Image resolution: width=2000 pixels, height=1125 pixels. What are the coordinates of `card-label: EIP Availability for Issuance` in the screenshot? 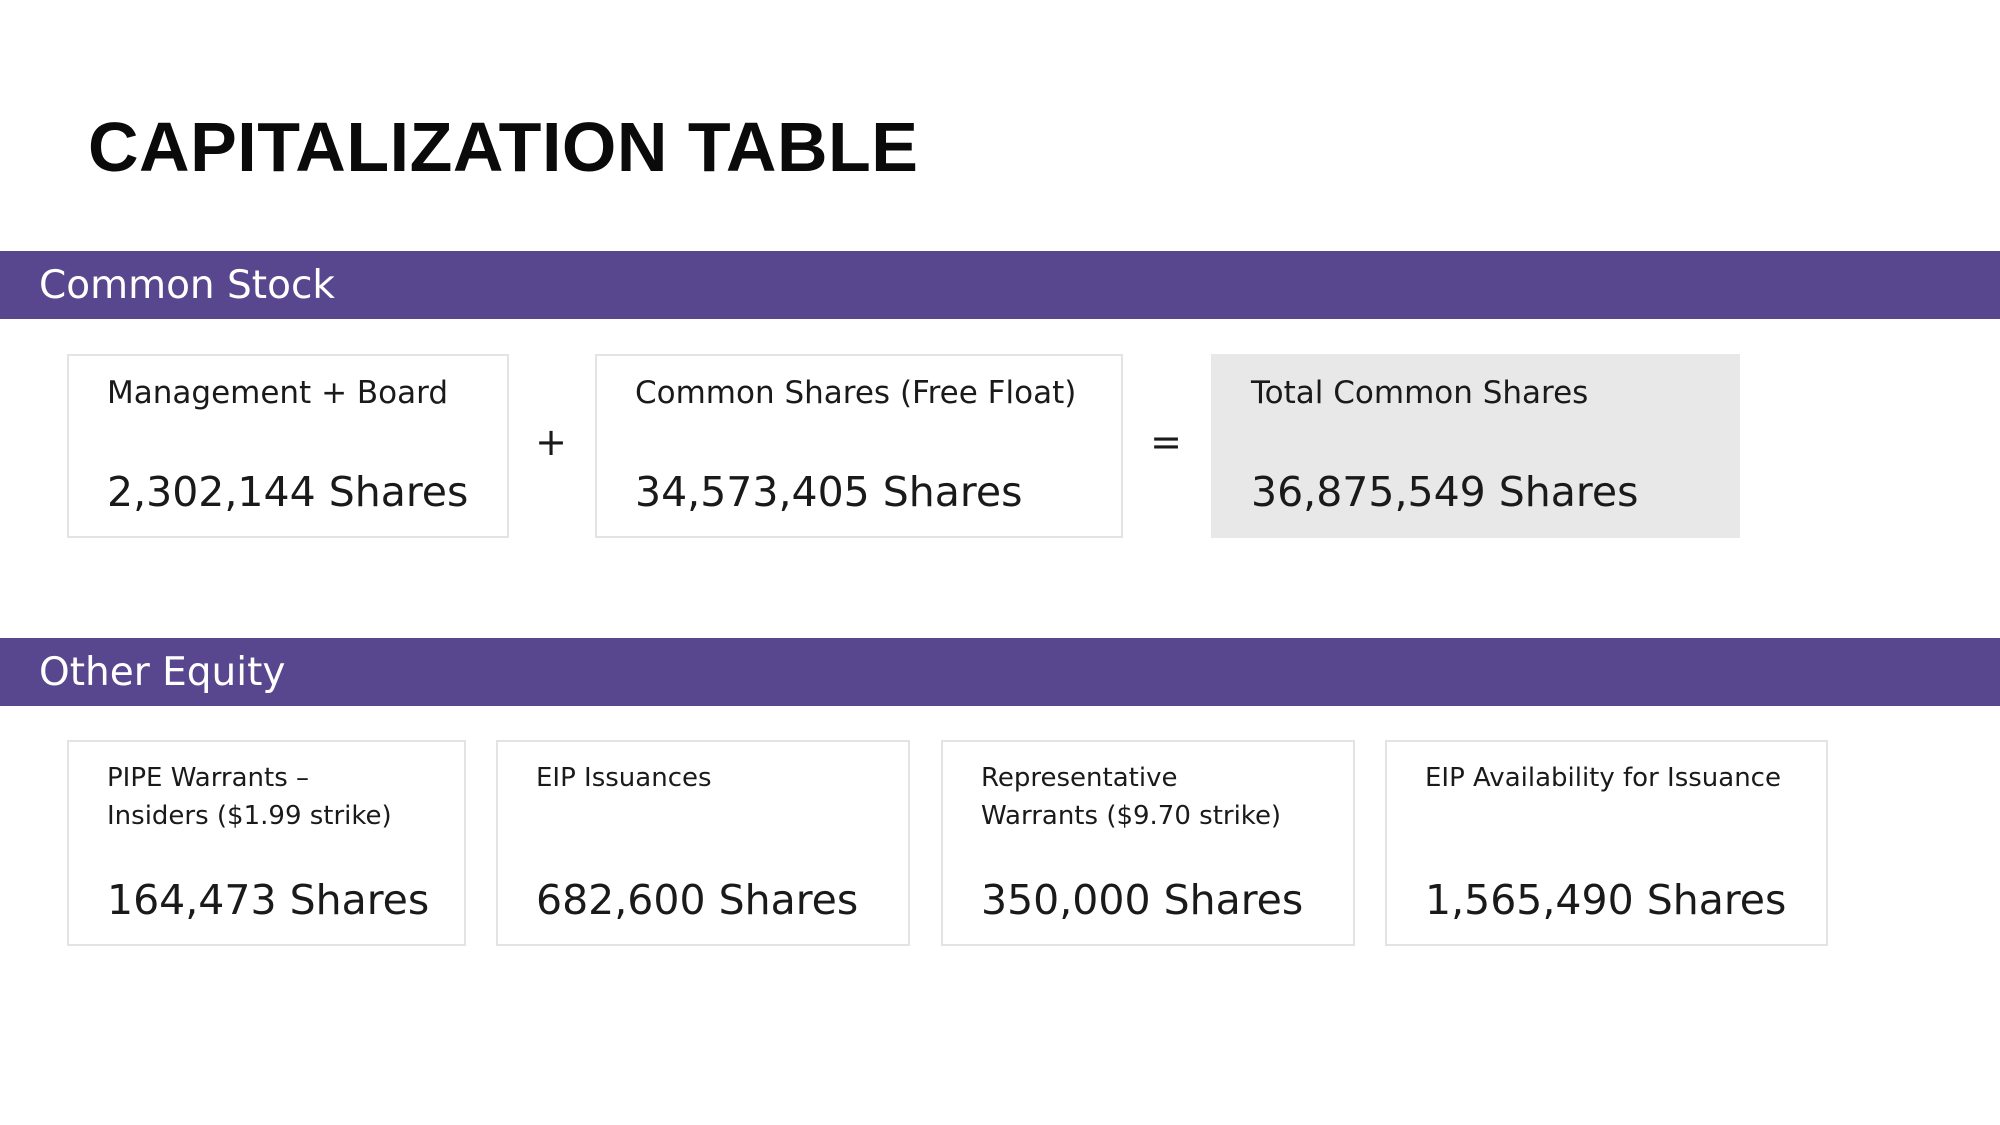 It's located at (1603, 778).